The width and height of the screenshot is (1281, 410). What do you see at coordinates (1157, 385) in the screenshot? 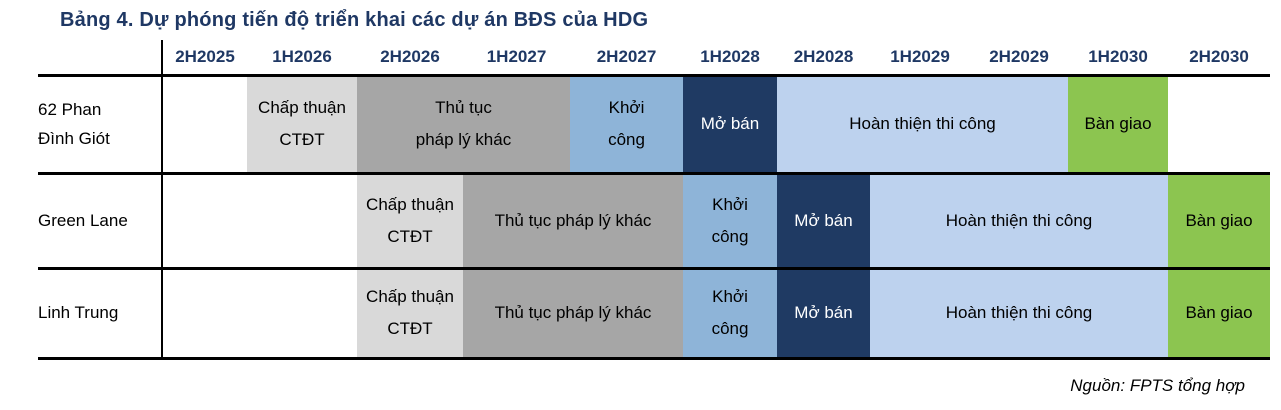
I see `source-note: Nguồn: FPTS tổng hợp` at bounding box center [1157, 385].